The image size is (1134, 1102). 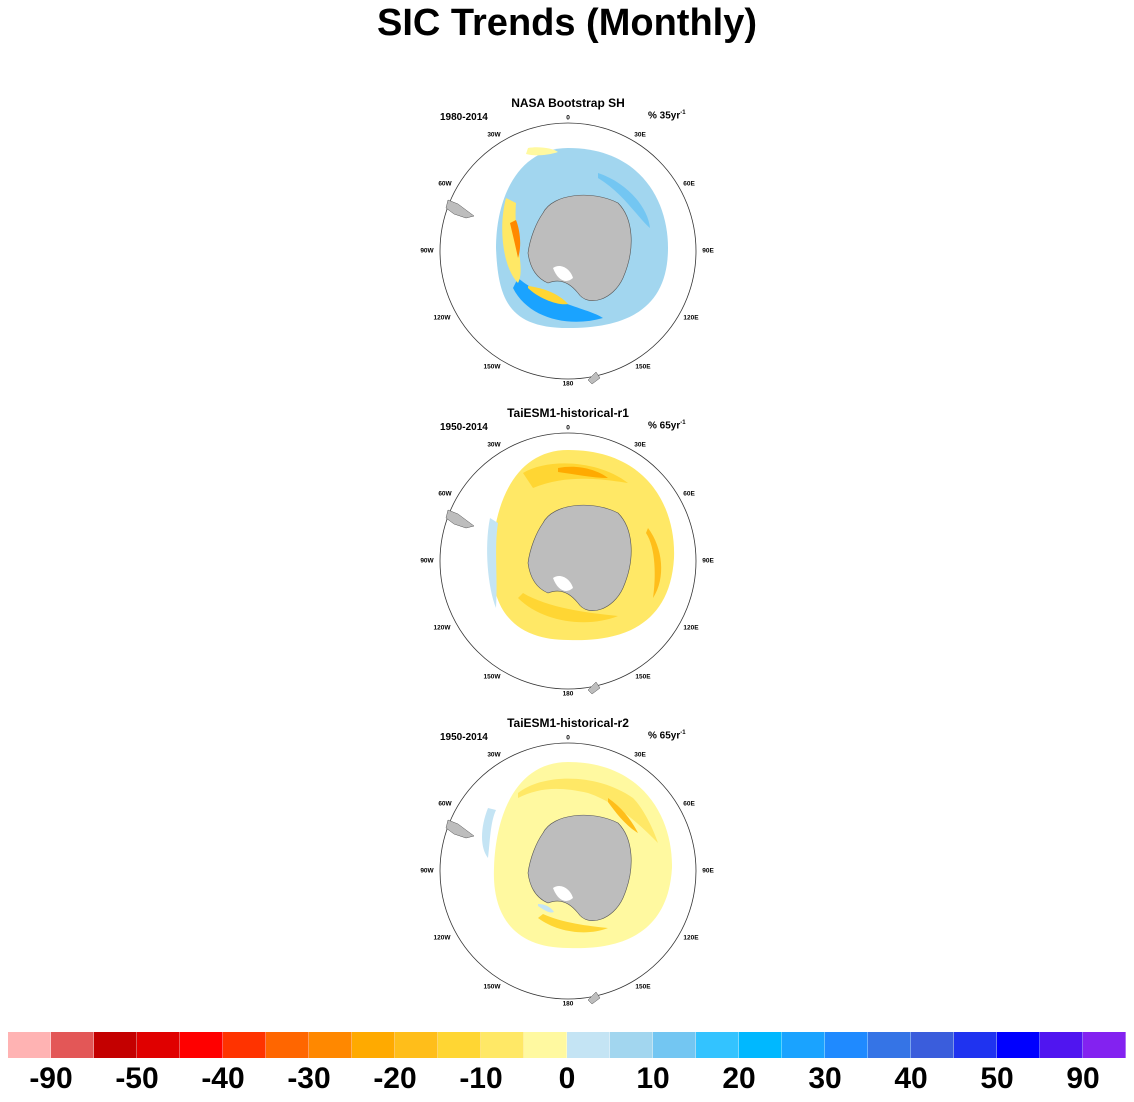 I want to click on colorbar-tick-label: -40, so click(x=223, y=1078).